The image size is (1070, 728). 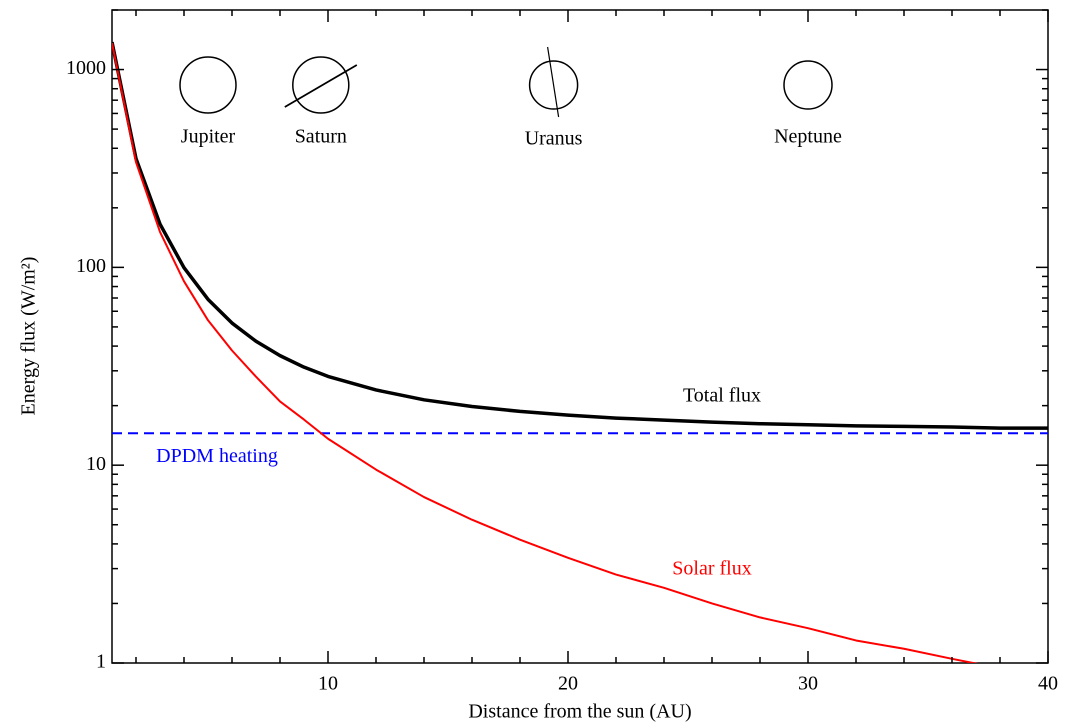 What do you see at coordinates (808, 137) in the screenshot?
I see `planet-label: Neptune` at bounding box center [808, 137].